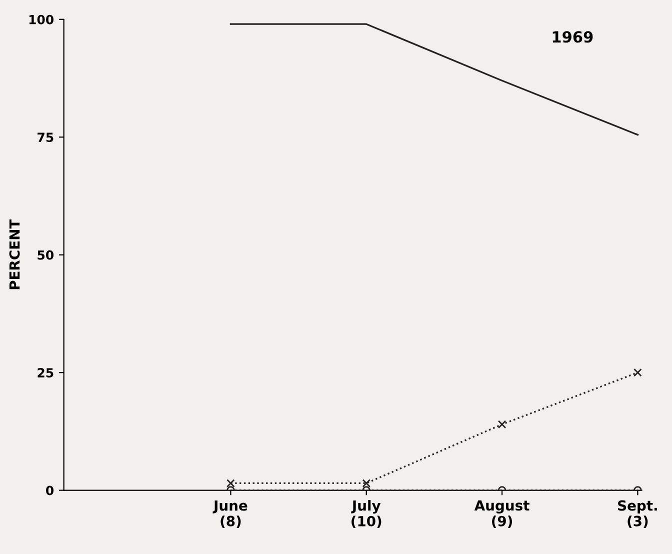  I want to click on y-tick-label: 50, so click(46, 255).